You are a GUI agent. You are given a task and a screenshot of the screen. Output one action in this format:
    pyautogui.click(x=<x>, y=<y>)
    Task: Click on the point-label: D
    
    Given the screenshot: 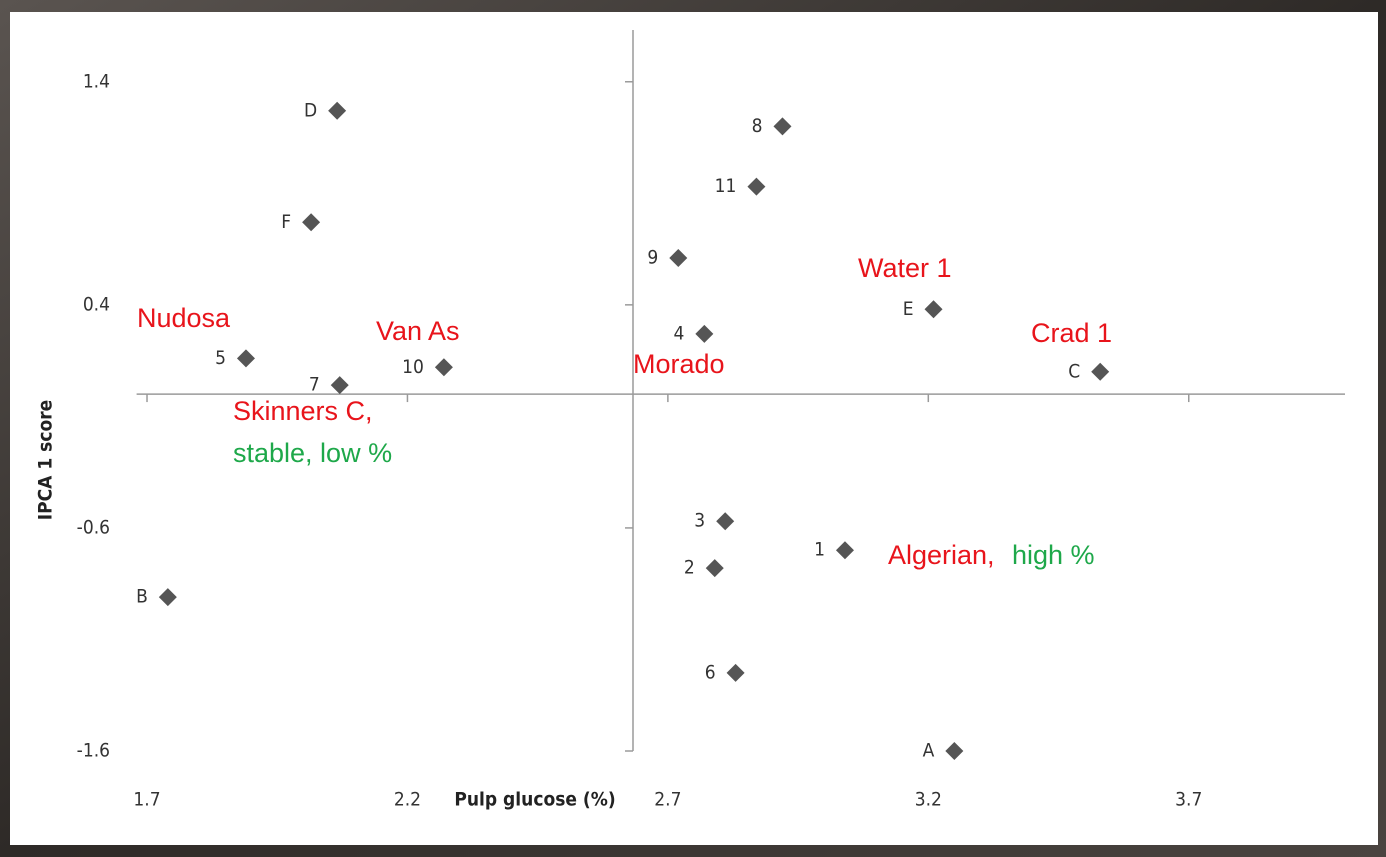 What is the action you would take?
    pyautogui.click(x=310, y=110)
    